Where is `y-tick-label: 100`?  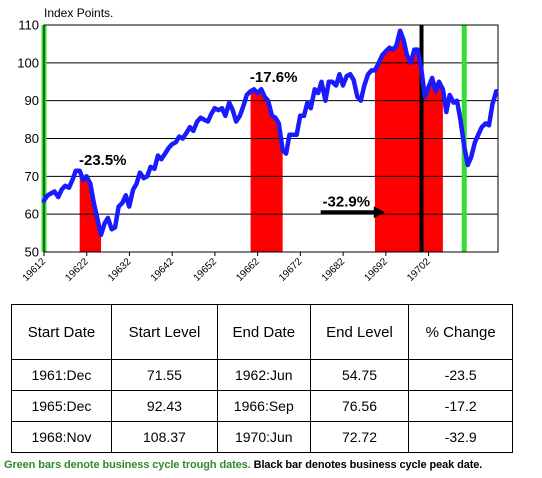
y-tick-label: 100 is located at coordinates (28, 62).